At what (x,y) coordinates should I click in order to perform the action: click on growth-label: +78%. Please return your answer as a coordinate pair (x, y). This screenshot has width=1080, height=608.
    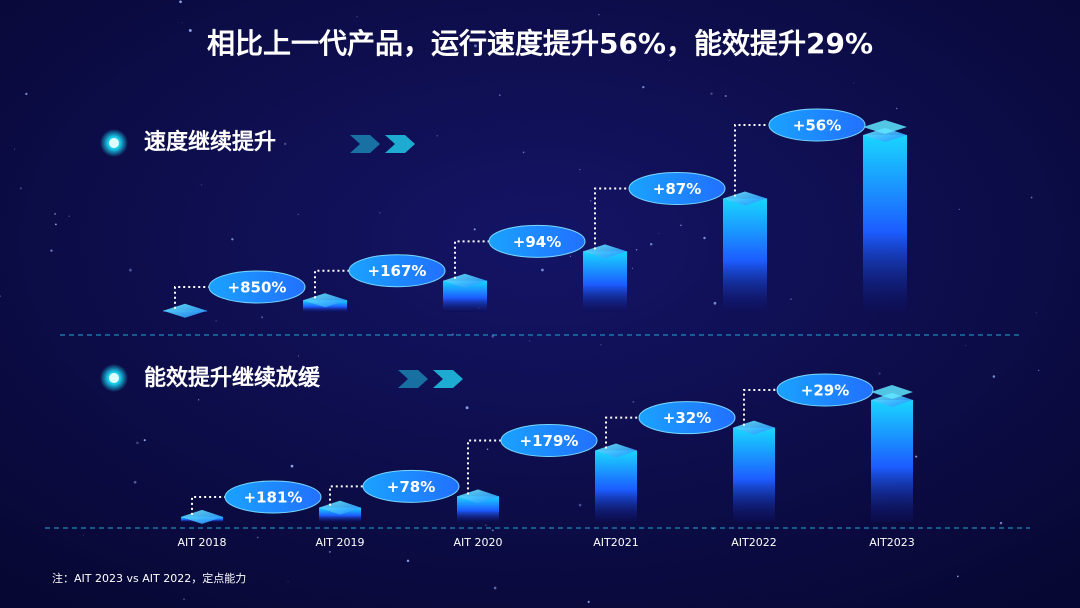
    Looking at the image, I should click on (411, 487).